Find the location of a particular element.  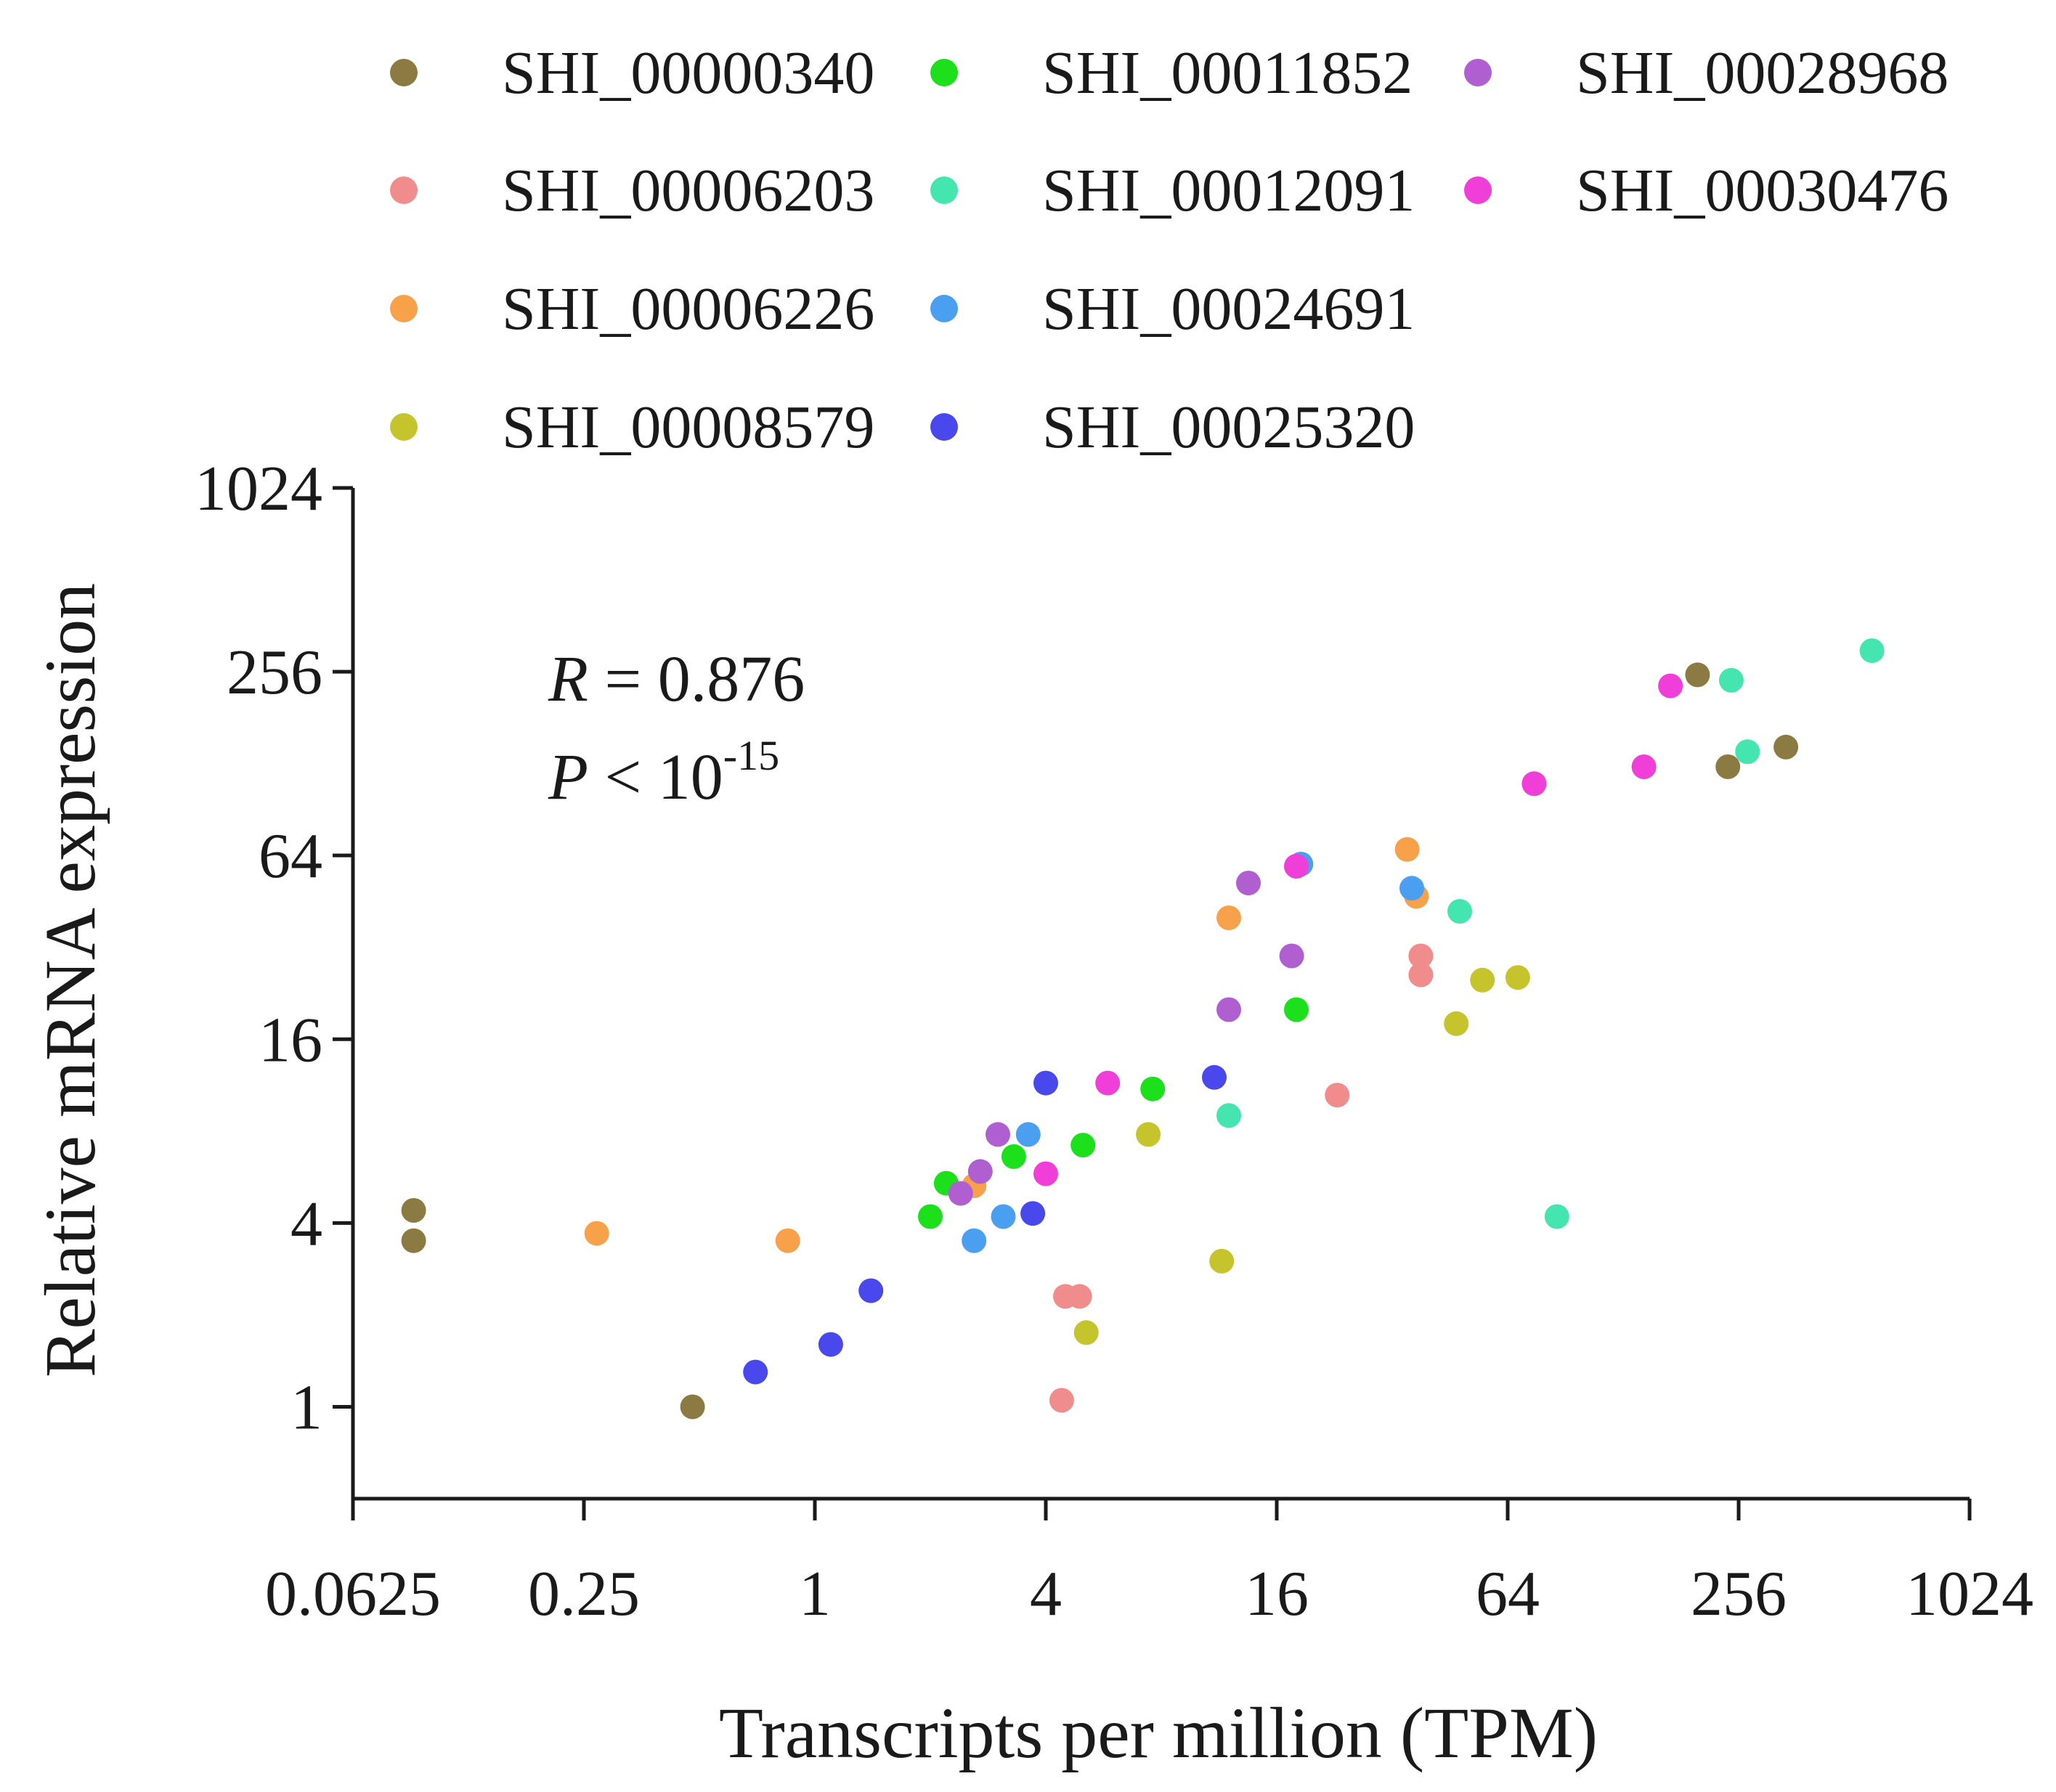

legend-item: SHI_00025320 is located at coordinates (1172, 427).